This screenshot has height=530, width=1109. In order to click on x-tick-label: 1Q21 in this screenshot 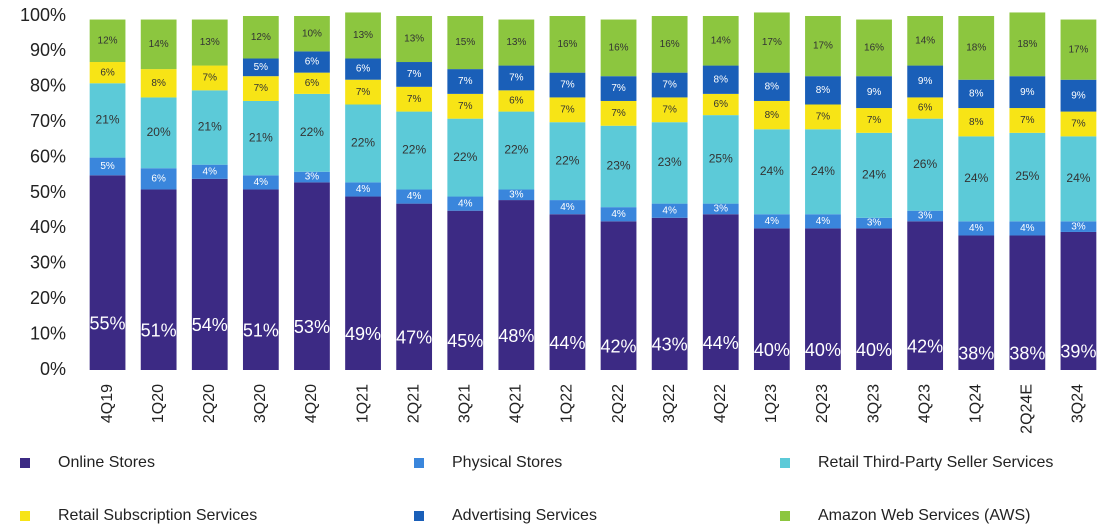, I will do `click(362, 403)`.